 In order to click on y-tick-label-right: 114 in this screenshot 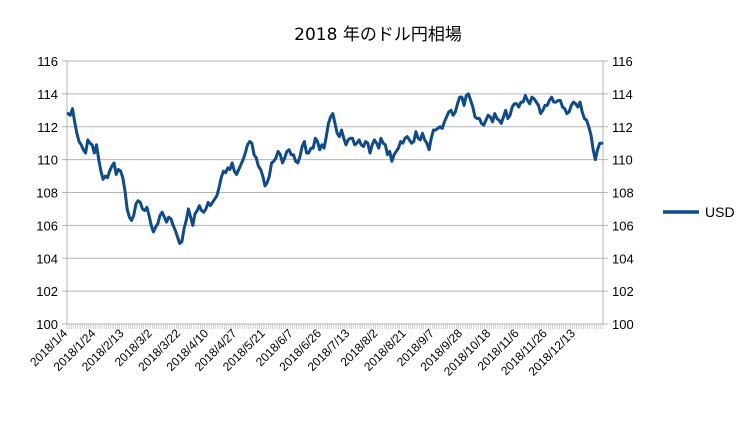, I will do `click(622, 94)`.